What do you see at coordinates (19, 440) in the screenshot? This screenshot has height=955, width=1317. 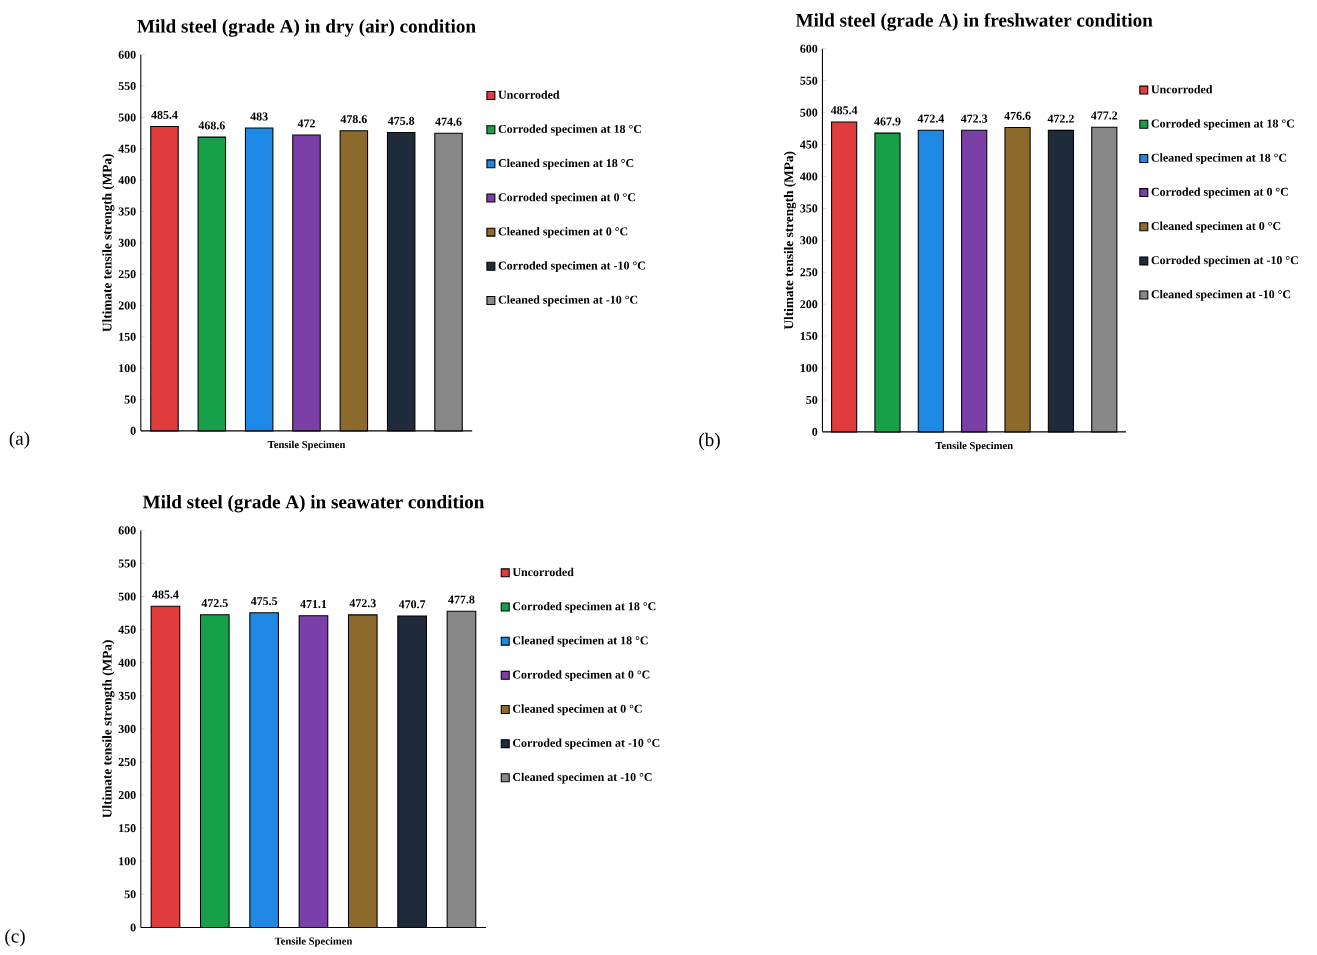 I see `text: (a)` at bounding box center [19, 440].